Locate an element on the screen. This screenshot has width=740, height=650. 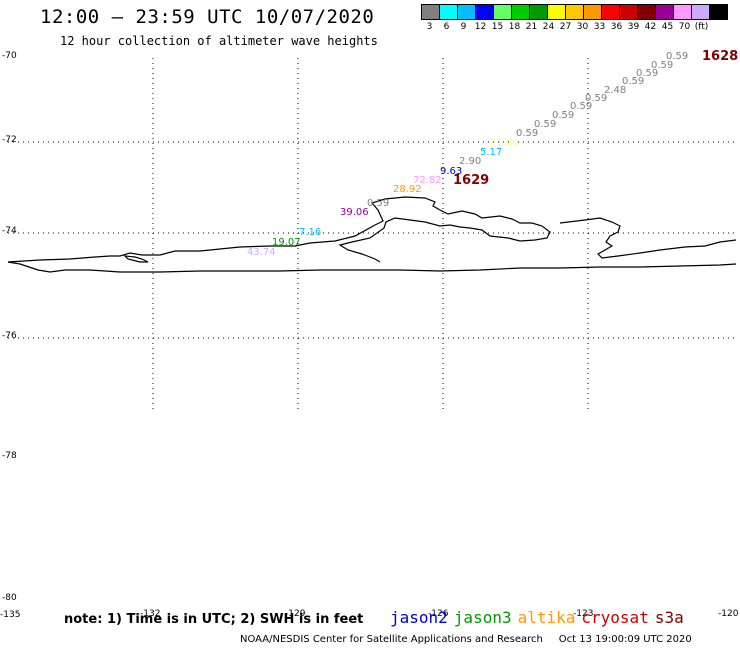
legend-tick-label: 24 is located at coordinates (548, 27).